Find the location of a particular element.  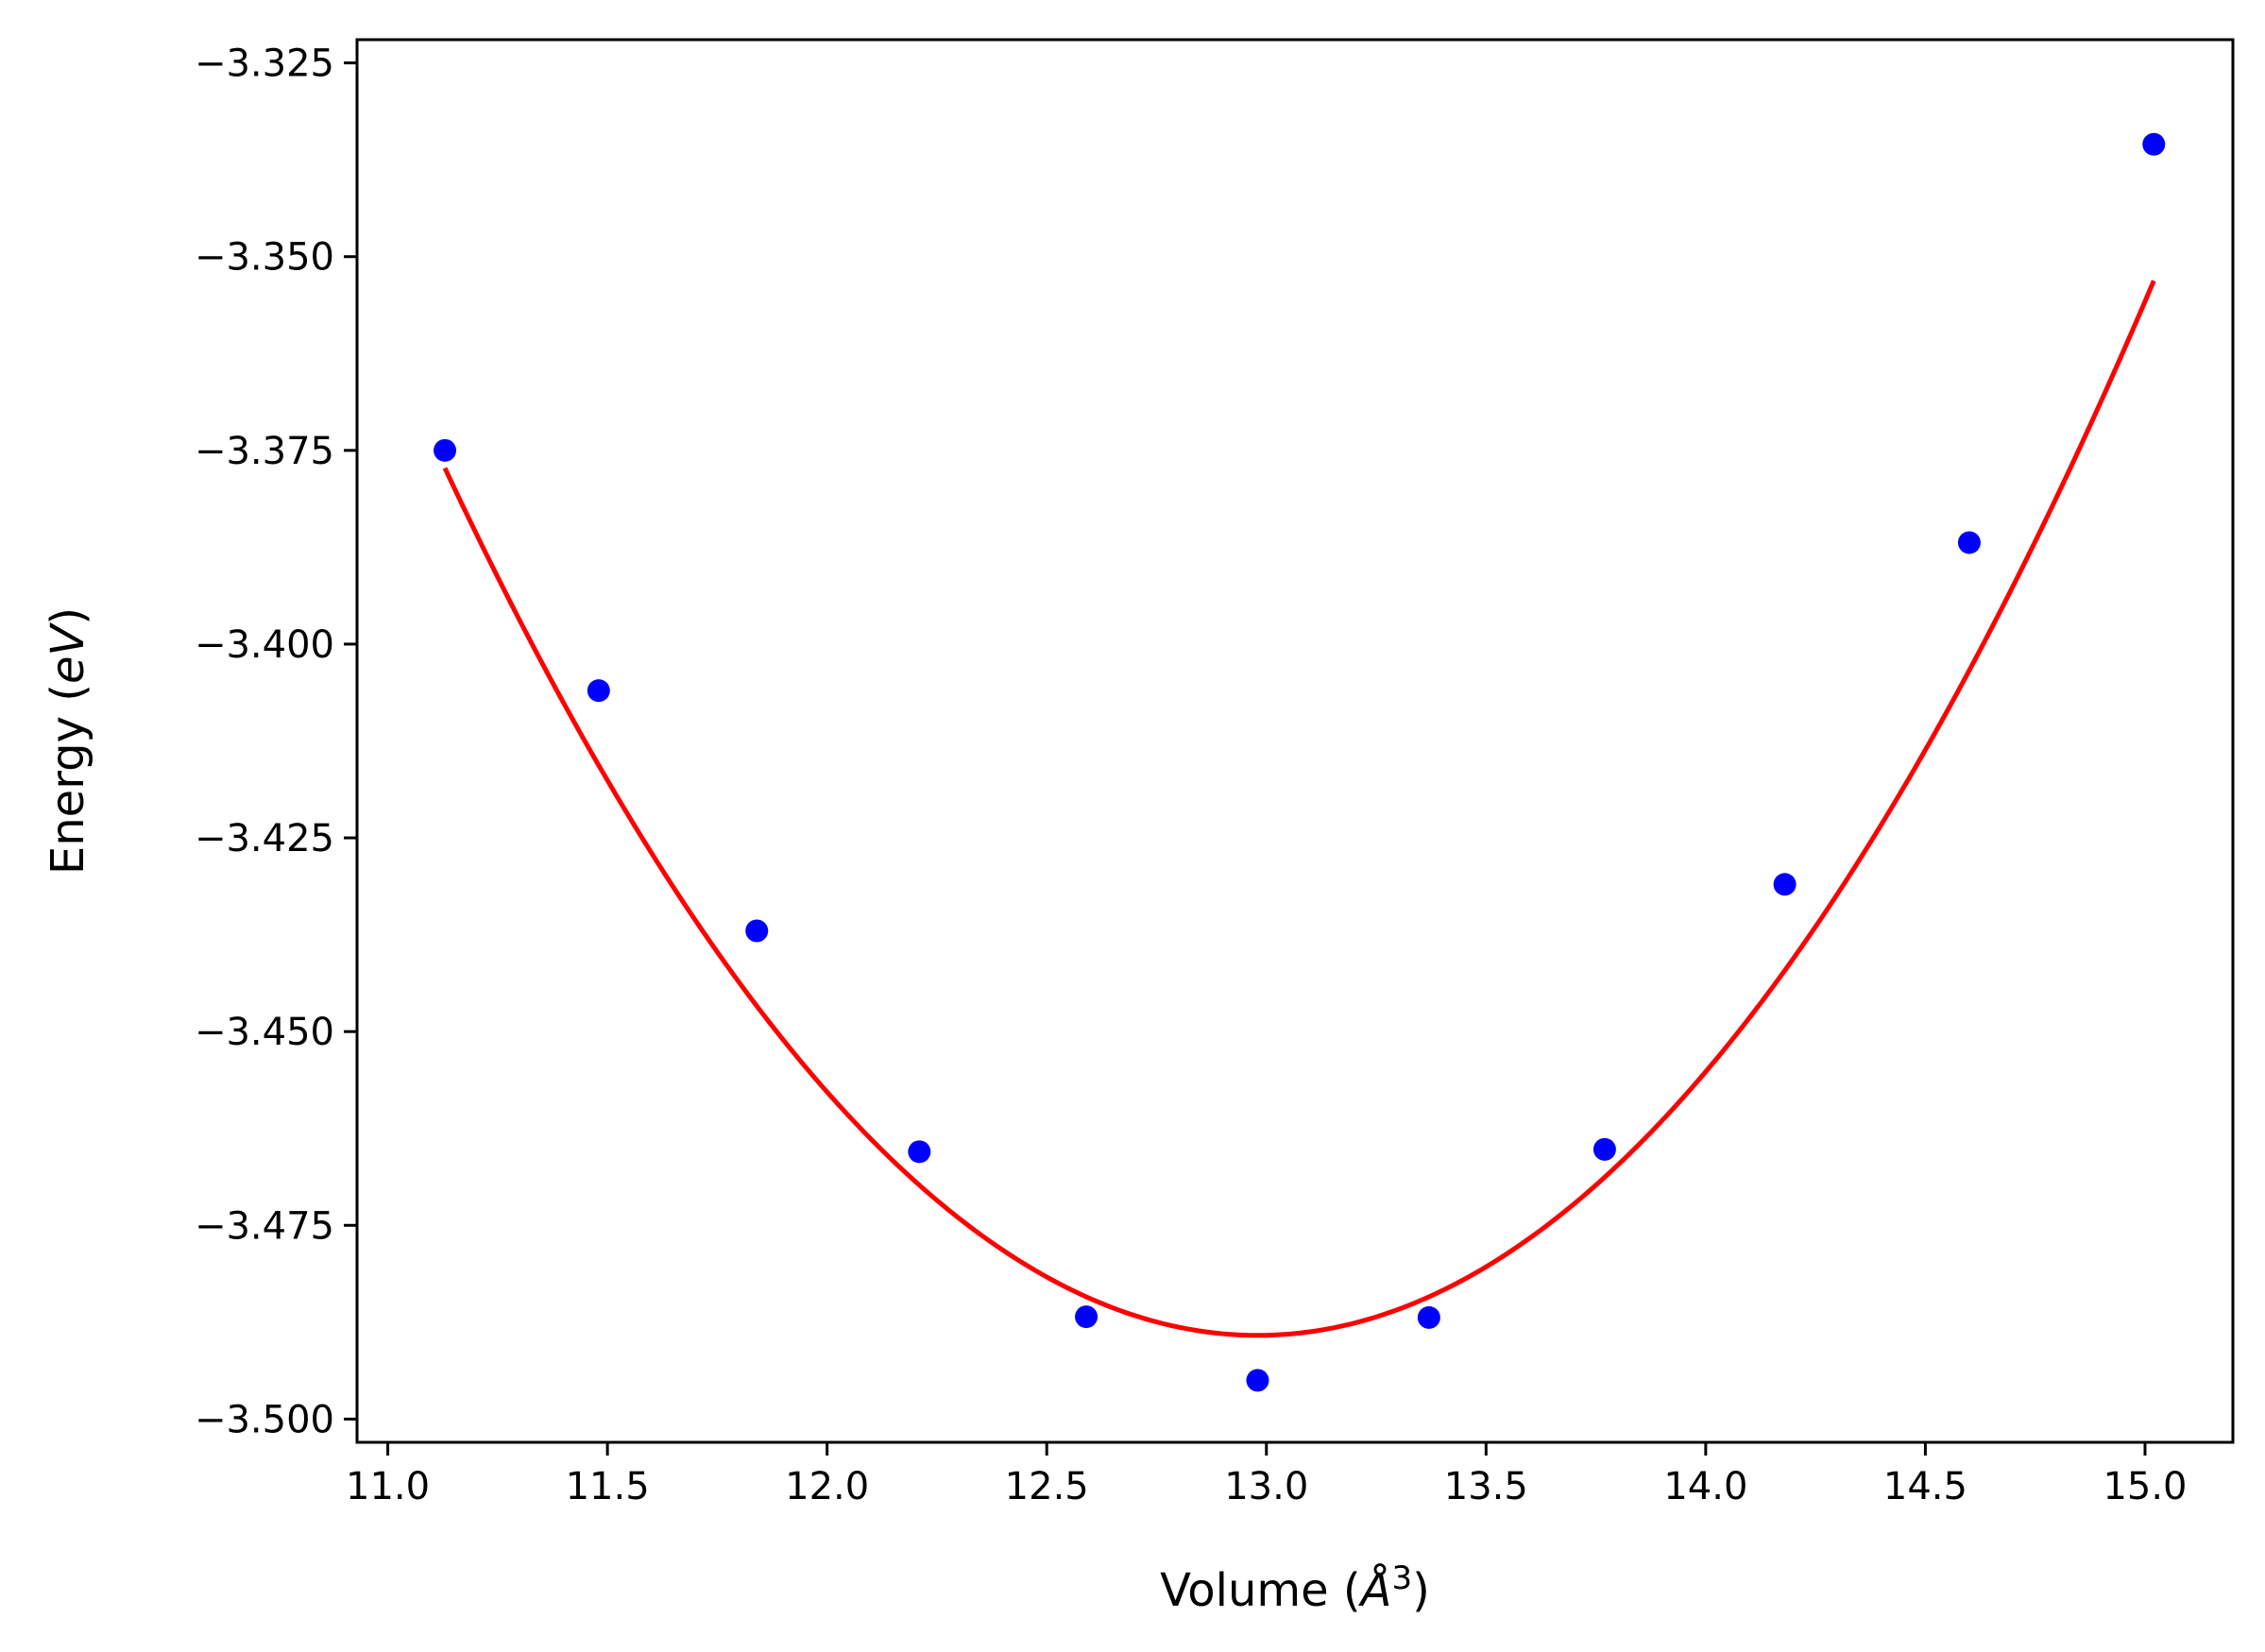

x-tick-label: 14.0 is located at coordinates (1705, 1486).